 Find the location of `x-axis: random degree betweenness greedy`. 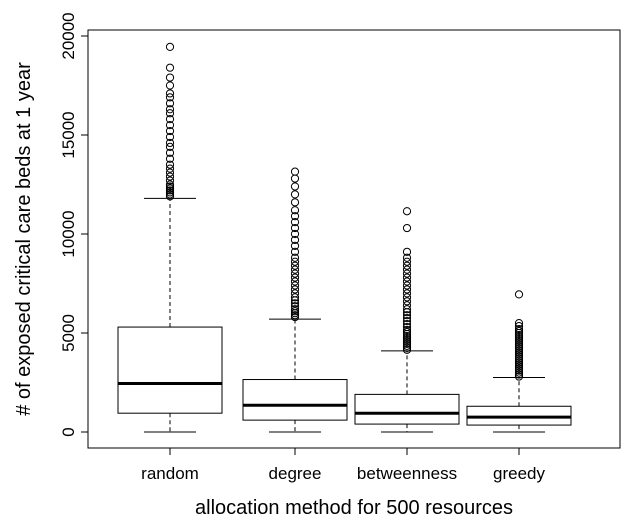

x-axis: random degree betweenness greedy is located at coordinates (343, 465).